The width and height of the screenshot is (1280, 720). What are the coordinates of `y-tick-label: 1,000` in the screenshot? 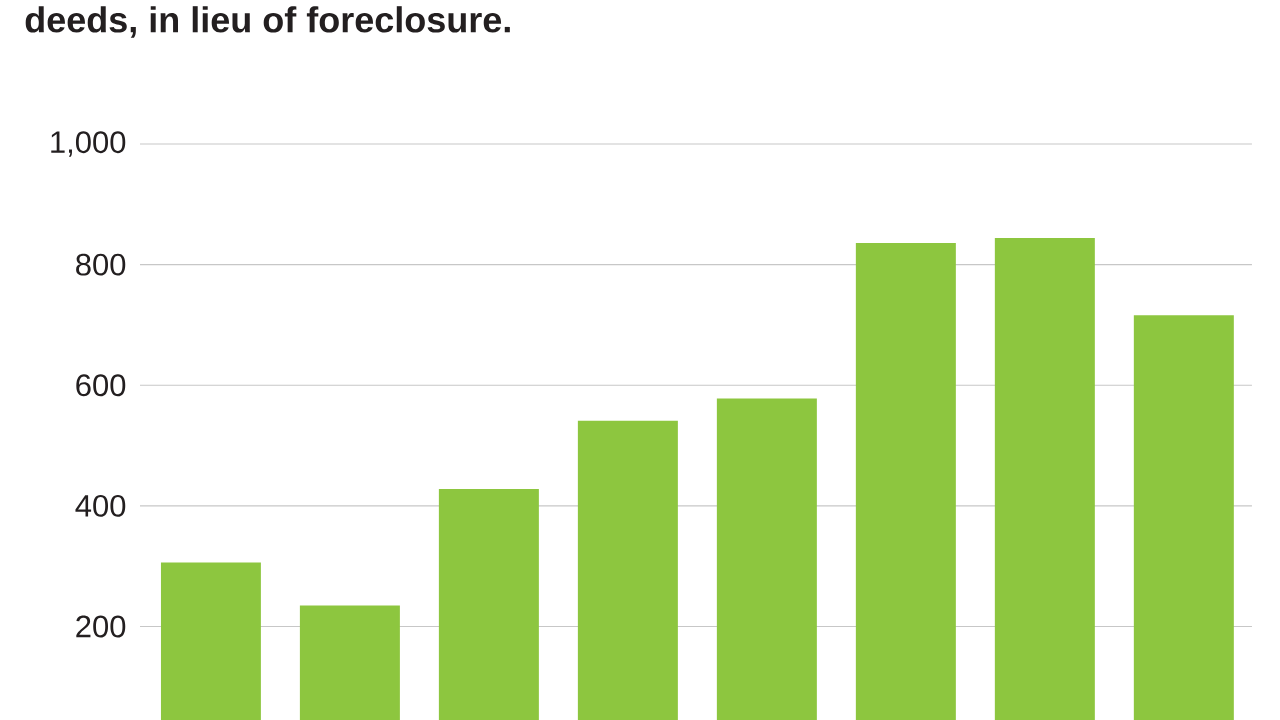 It's located at (88, 144).